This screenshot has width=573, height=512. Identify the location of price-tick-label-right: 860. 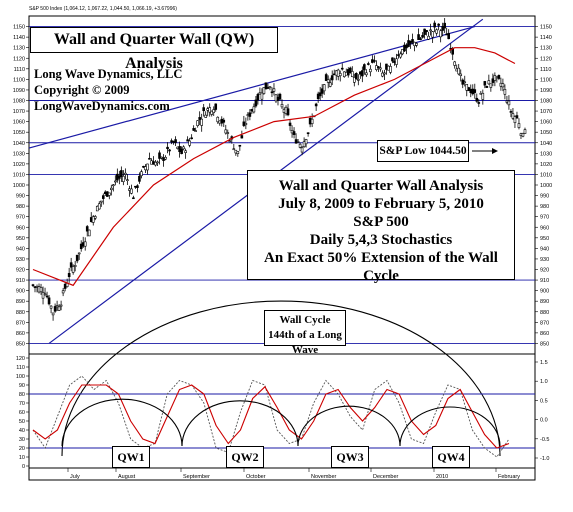
(544, 334).